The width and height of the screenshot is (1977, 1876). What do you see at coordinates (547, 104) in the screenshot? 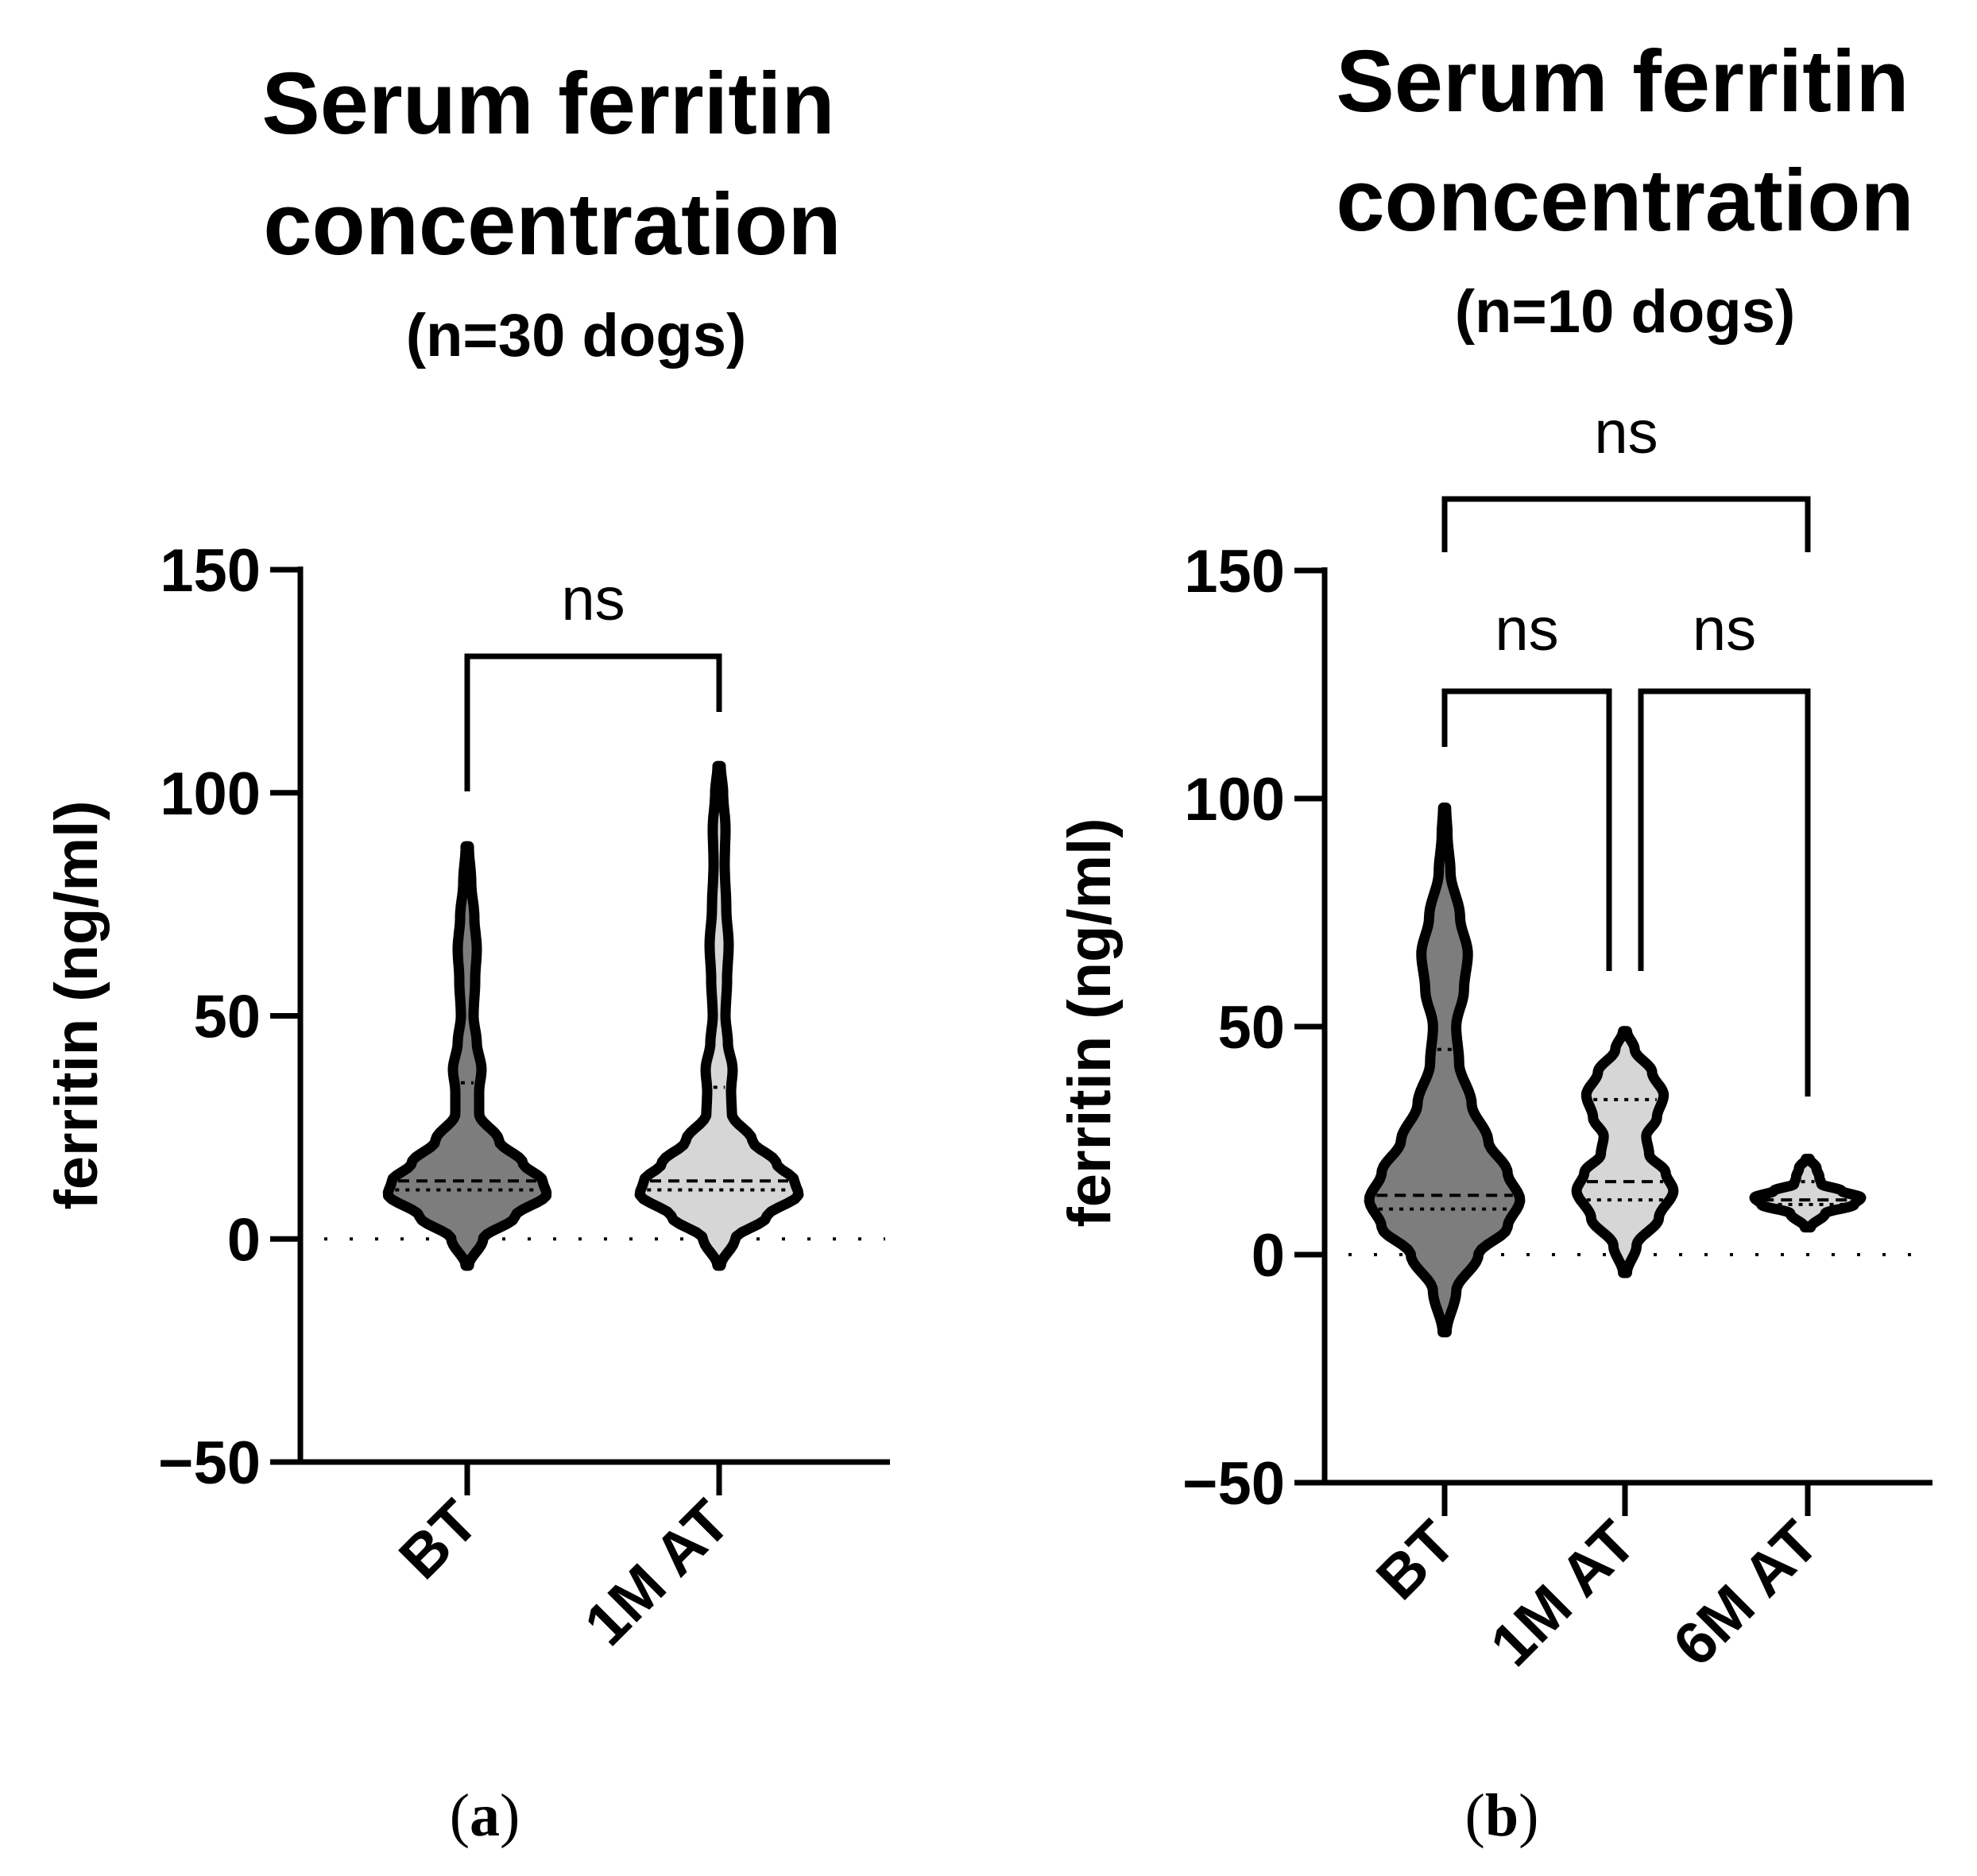
I see `panel-a-title-line-1: Serum ferritin` at bounding box center [547, 104].